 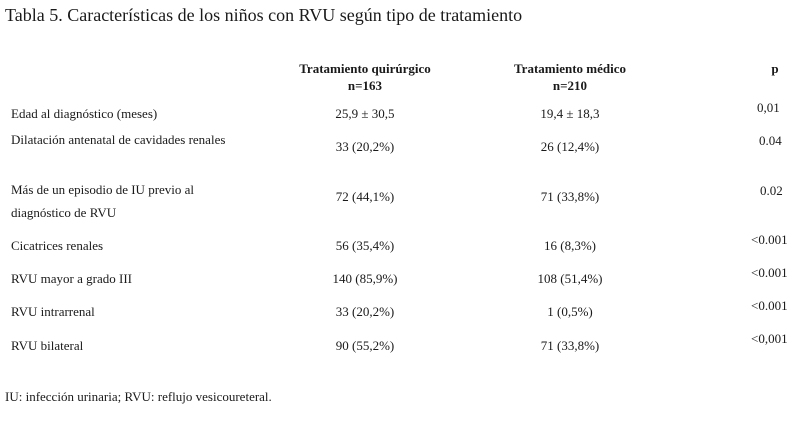 What do you see at coordinates (84, 113) in the screenshot?
I see `row-label: Edad al diagnóstico (meses)` at bounding box center [84, 113].